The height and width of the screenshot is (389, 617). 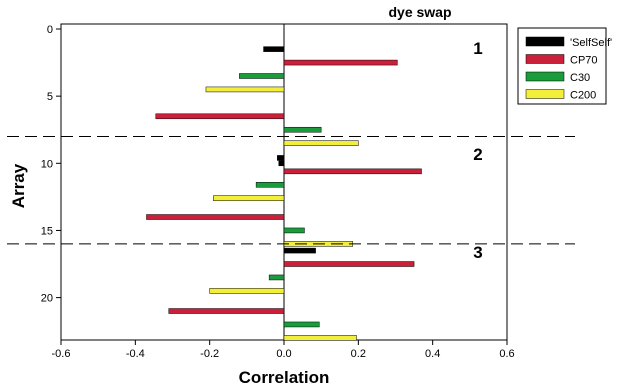 I want to click on y-tick-label: 20, so click(x=47, y=299).